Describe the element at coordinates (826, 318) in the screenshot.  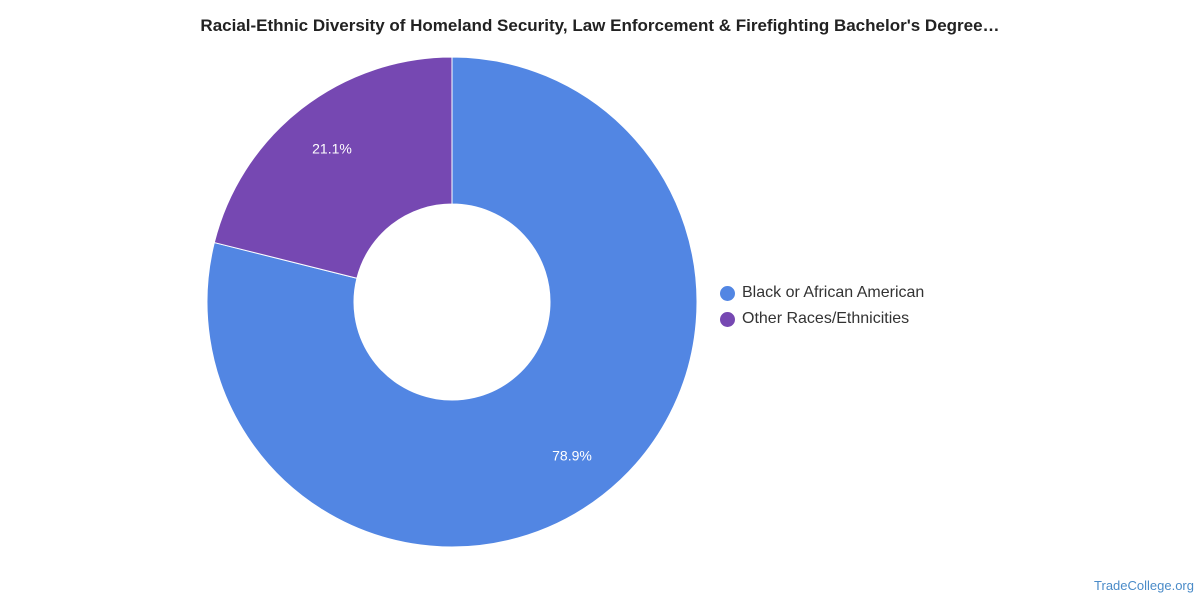
I see `legend-label: Other Races/Ethnicities` at that location.